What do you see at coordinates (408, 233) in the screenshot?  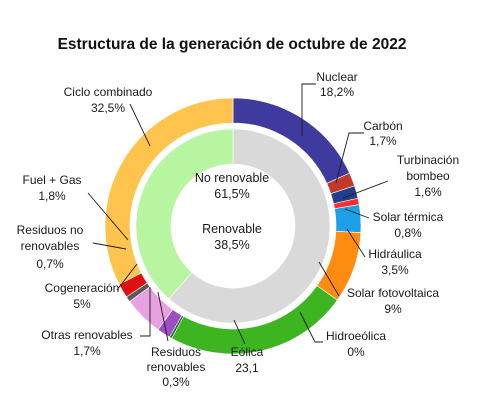 I see `value-solar-termica: 0,8%` at bounding box center [408, 233].